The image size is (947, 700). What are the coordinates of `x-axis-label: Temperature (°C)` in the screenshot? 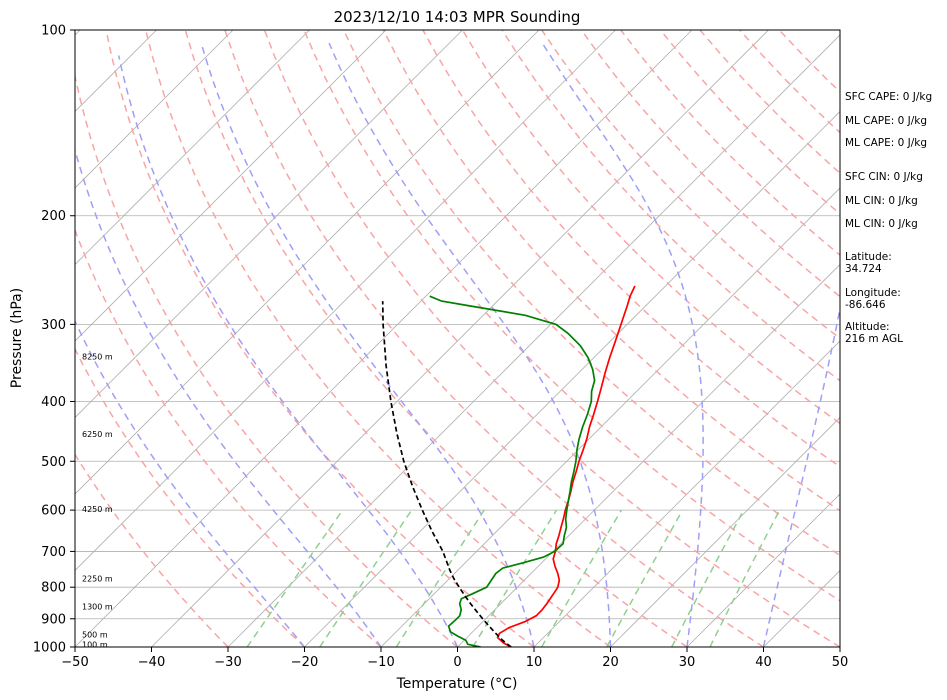 It's located at (457, 684).